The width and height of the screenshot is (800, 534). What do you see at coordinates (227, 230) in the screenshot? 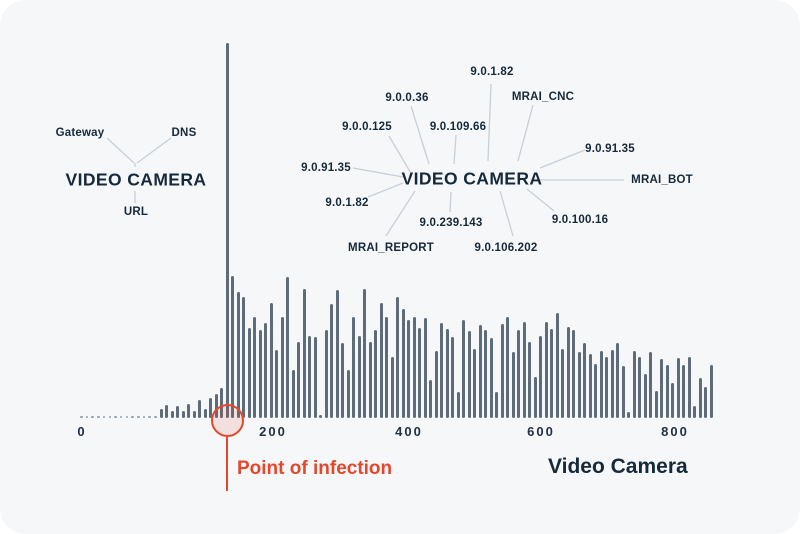
I see `infection-spike-bar` at bounding box center [227, 230].